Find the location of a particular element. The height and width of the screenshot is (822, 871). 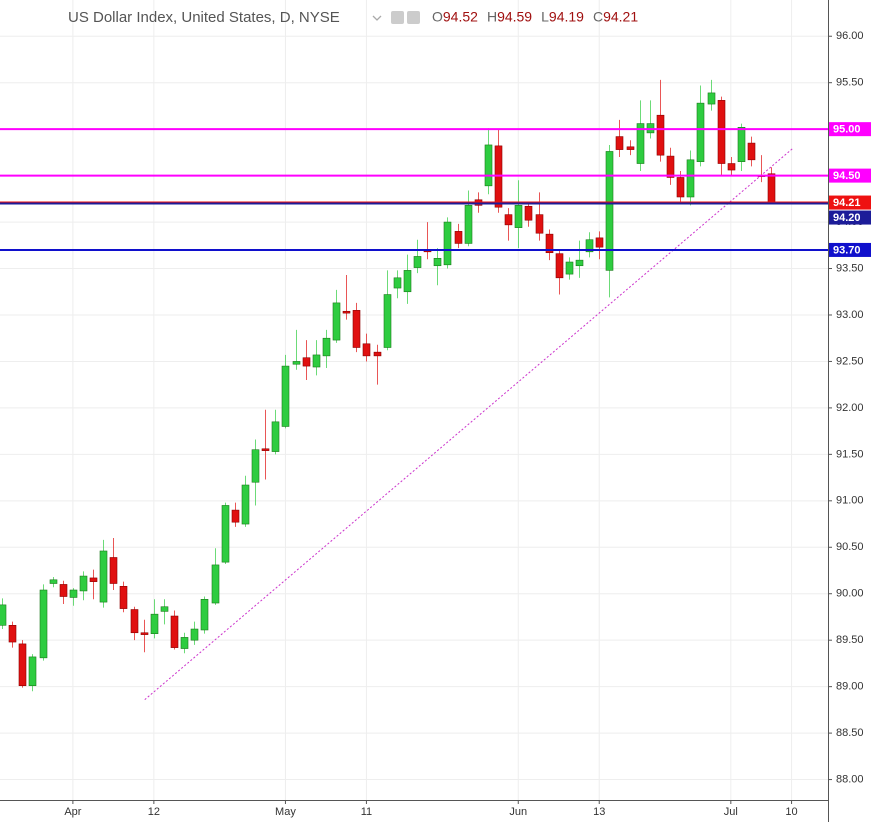

ohlc-key: H is located at coordinates (492, 17).